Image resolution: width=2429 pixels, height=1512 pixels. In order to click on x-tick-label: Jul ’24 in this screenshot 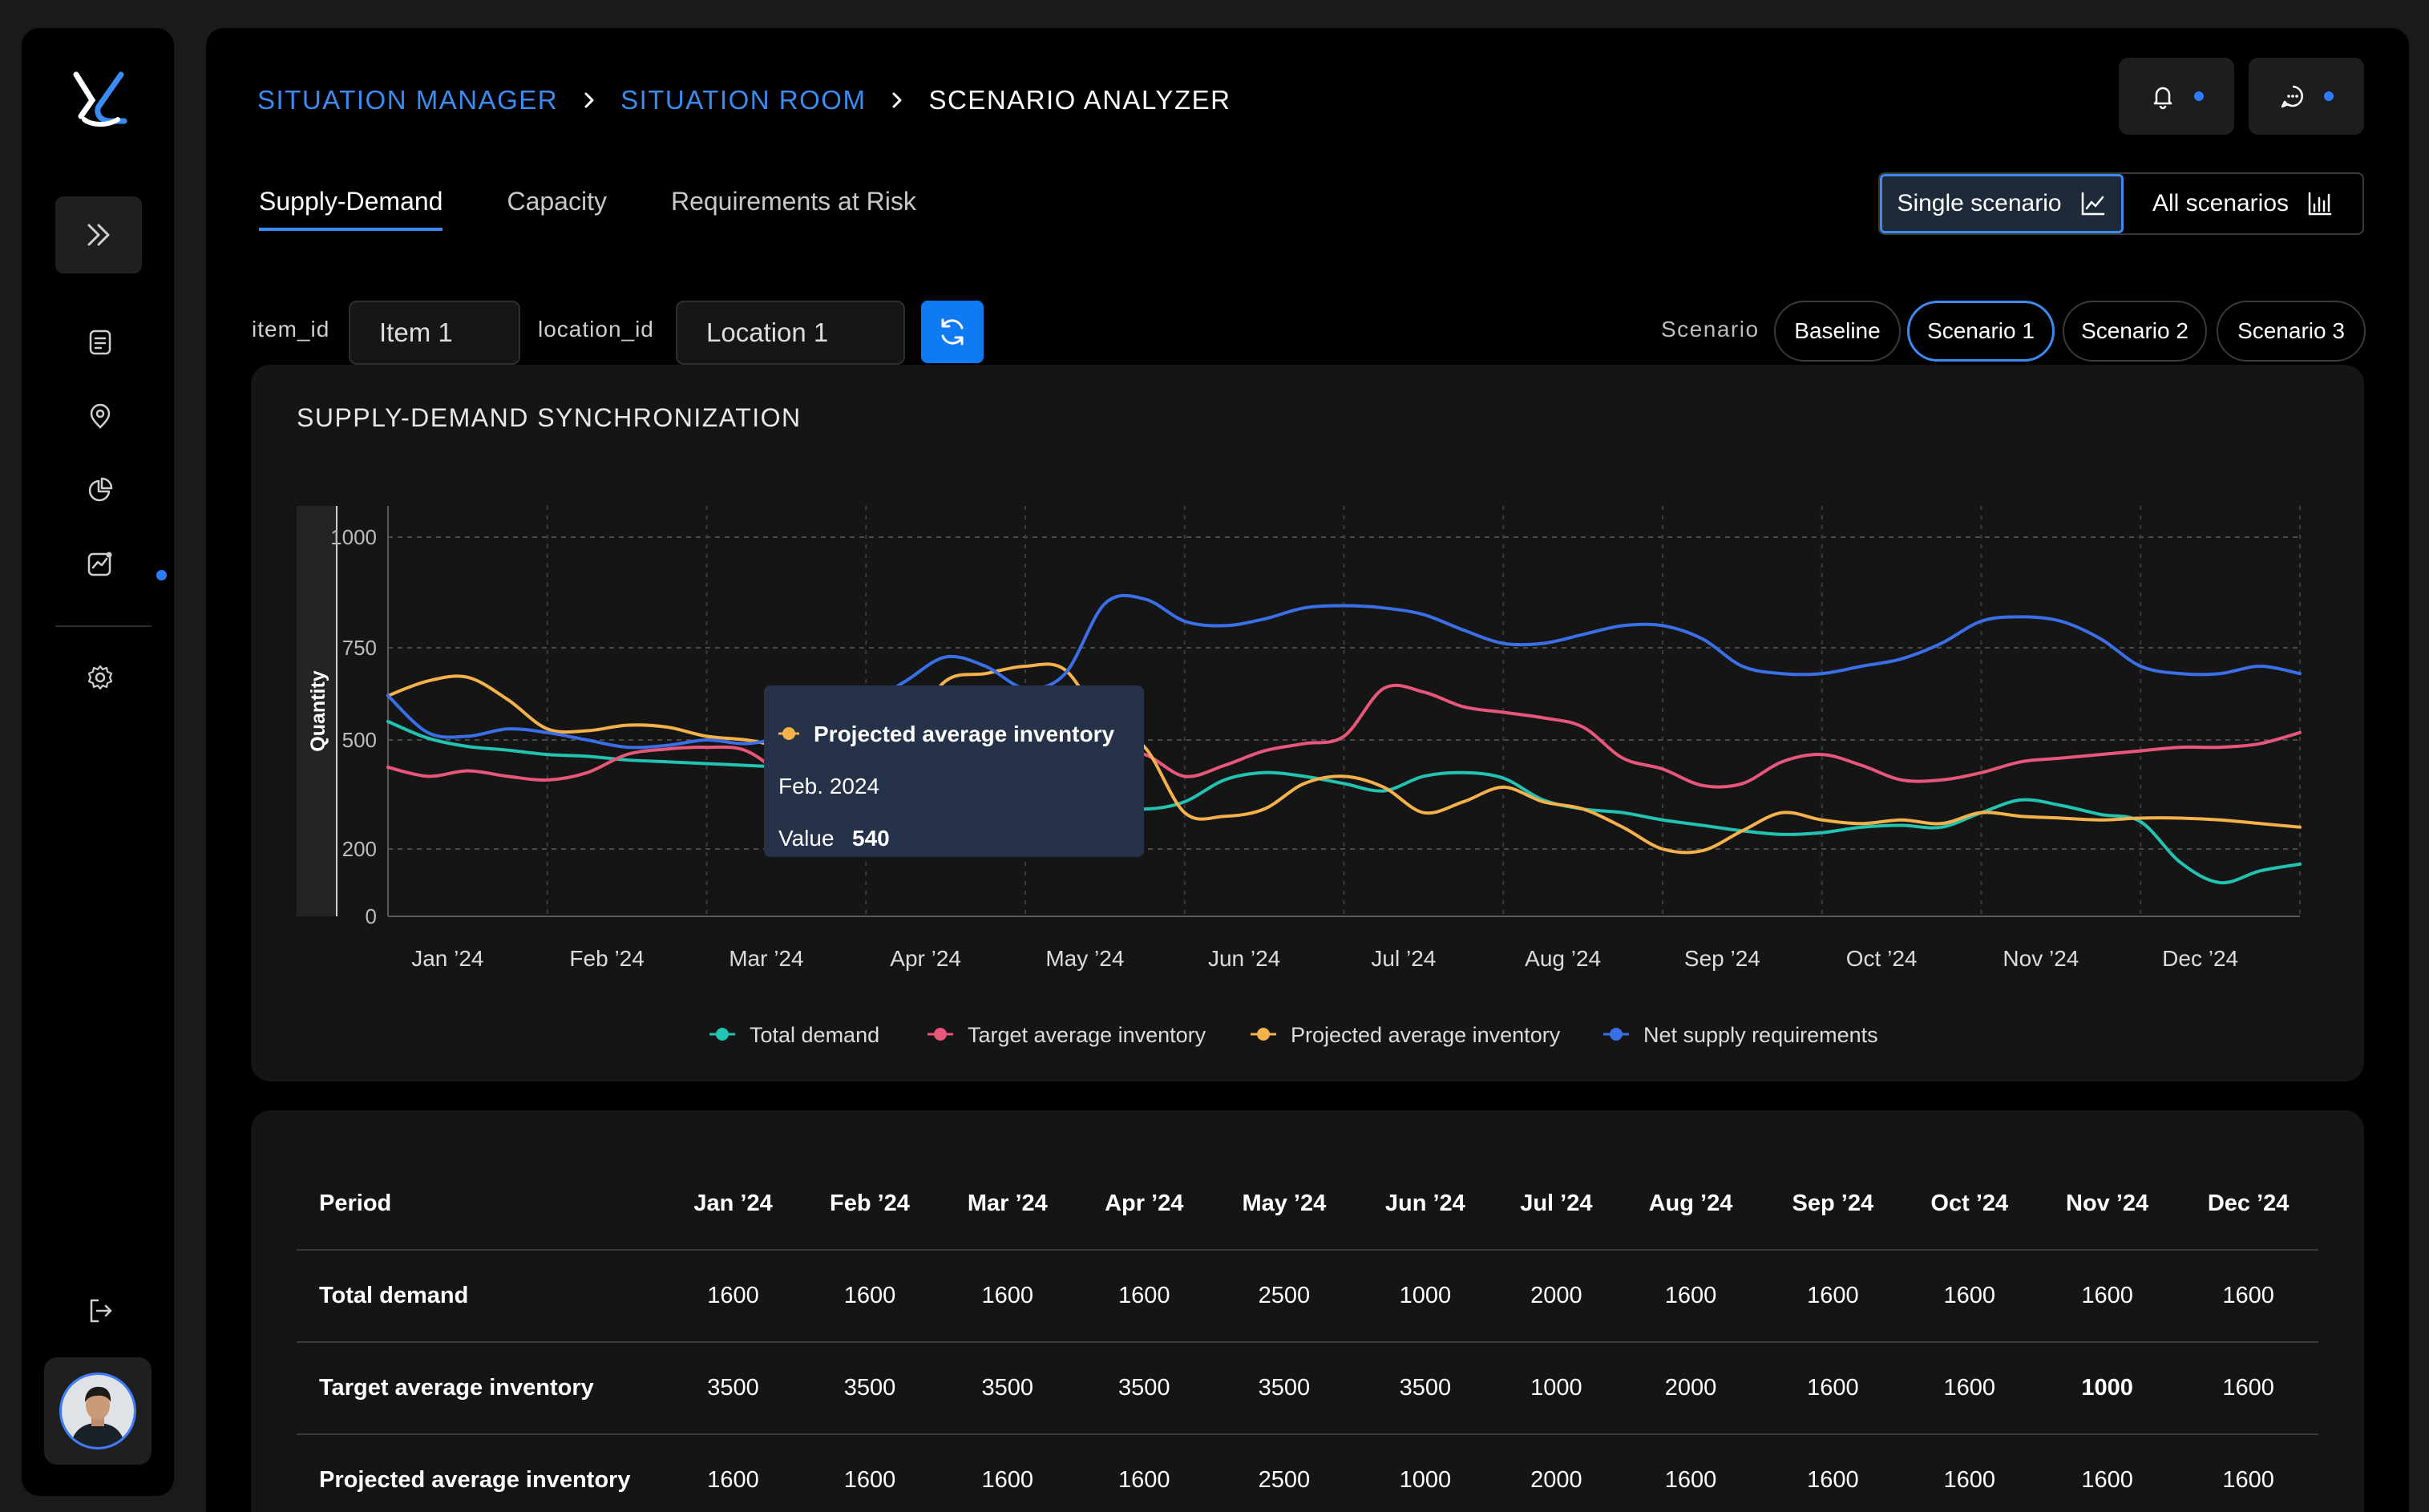, I will do `click(1403, 958)`.